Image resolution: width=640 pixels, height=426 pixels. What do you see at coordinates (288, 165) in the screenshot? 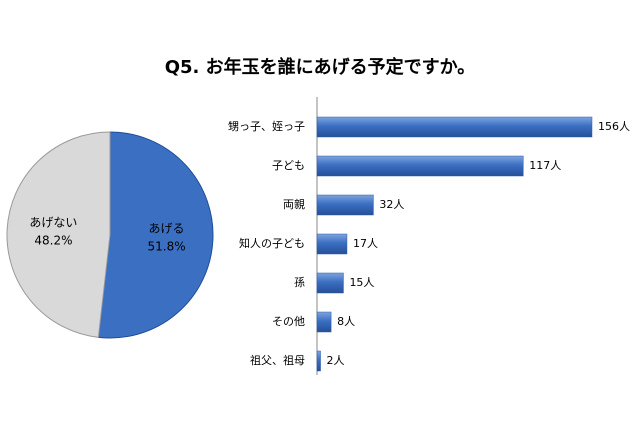
I see `category-label: 子ども` at bounding box center [288, 165].